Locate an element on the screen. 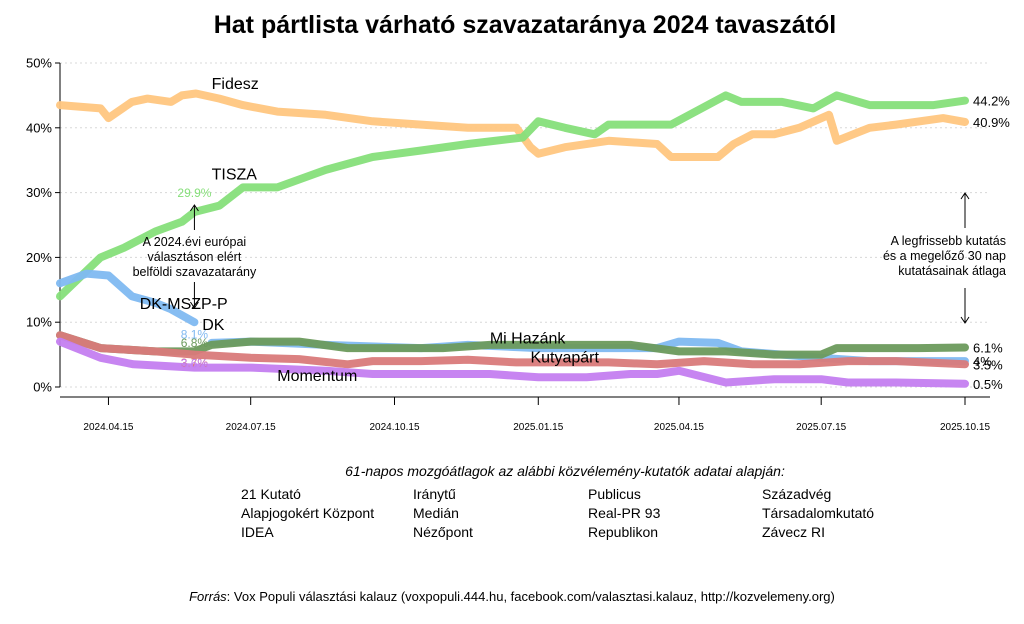 This screenshot has width=1024, height=624. end-value-tisza: 44.2% is located at coordinates (991, 101).